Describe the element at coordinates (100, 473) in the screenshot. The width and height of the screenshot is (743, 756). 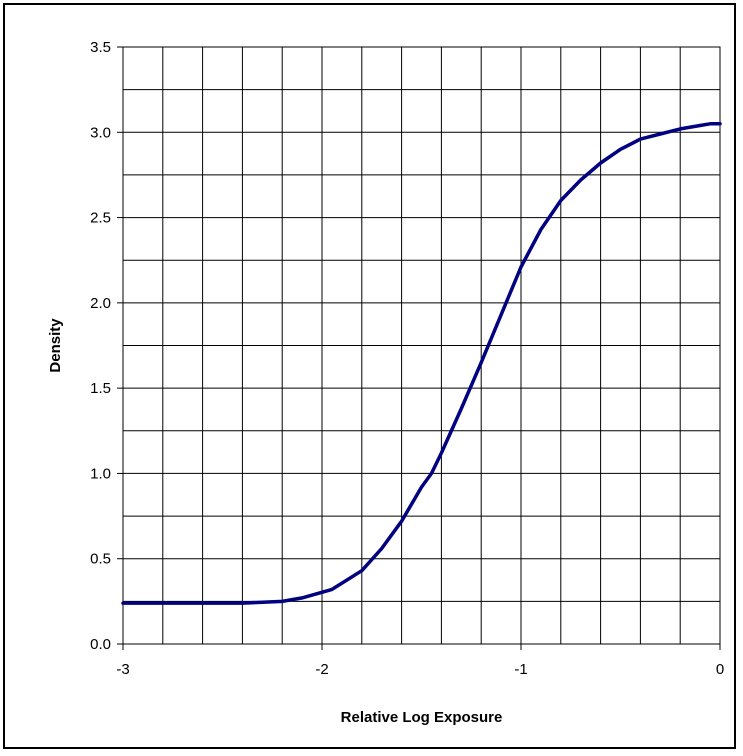
I see `y-tick-label: 1.0` at that location.